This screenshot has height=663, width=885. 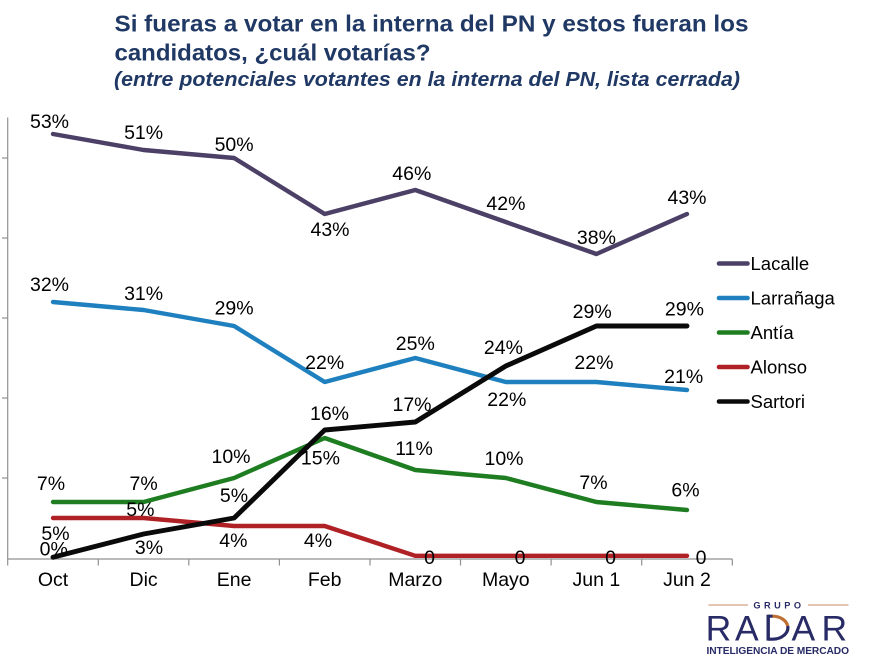 What do you see at coordinates (779, 367) in the screenshot?
I see `svg-text: Alonso` at bounding box center [779, 367].